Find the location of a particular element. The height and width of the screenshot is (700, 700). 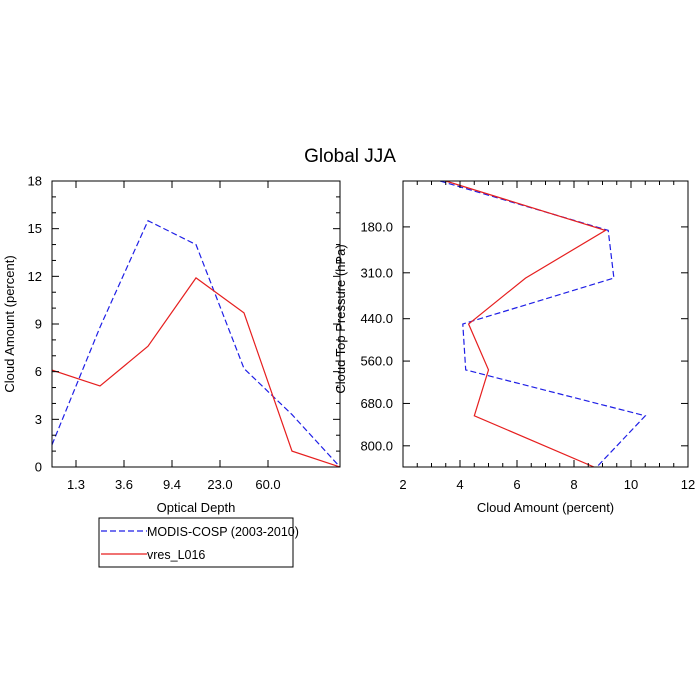

y-tick-label: 0 is located at coordinates (38, 467).